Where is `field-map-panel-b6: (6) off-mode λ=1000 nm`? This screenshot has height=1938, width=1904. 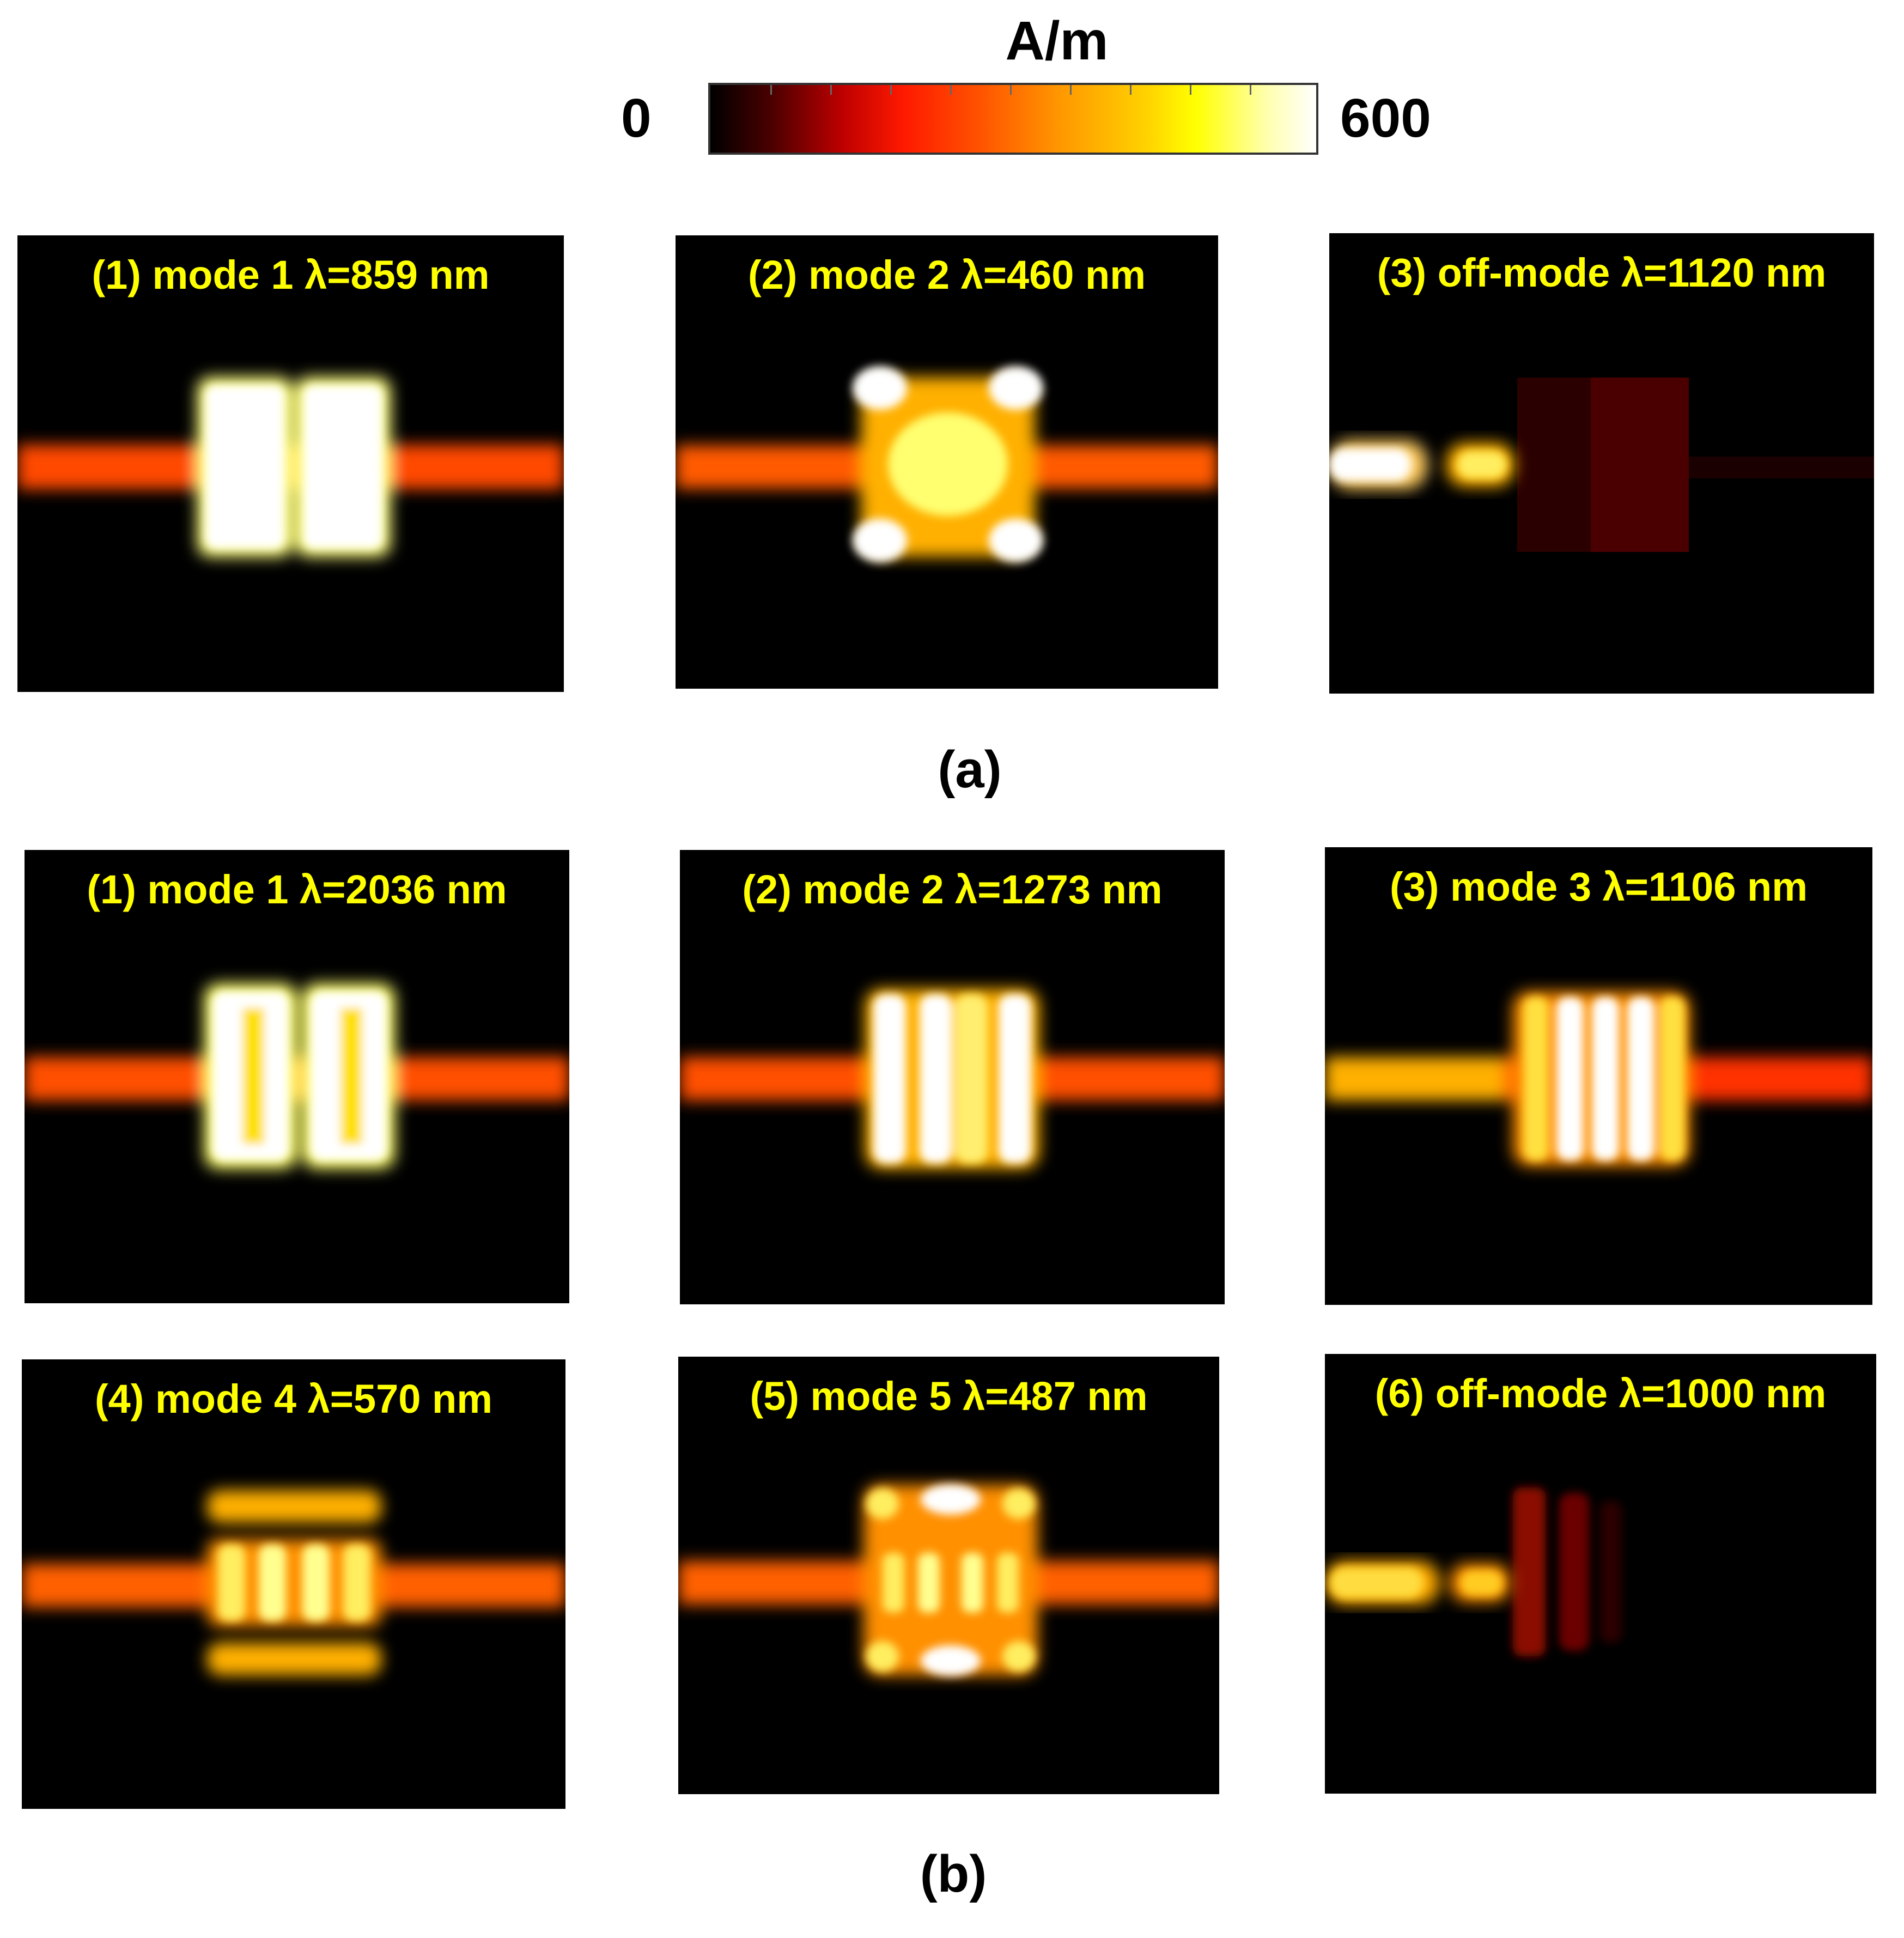
field-map-panel-b6: (6) off-mode λ=1000 nm is located at coordinates (1600, 1574).